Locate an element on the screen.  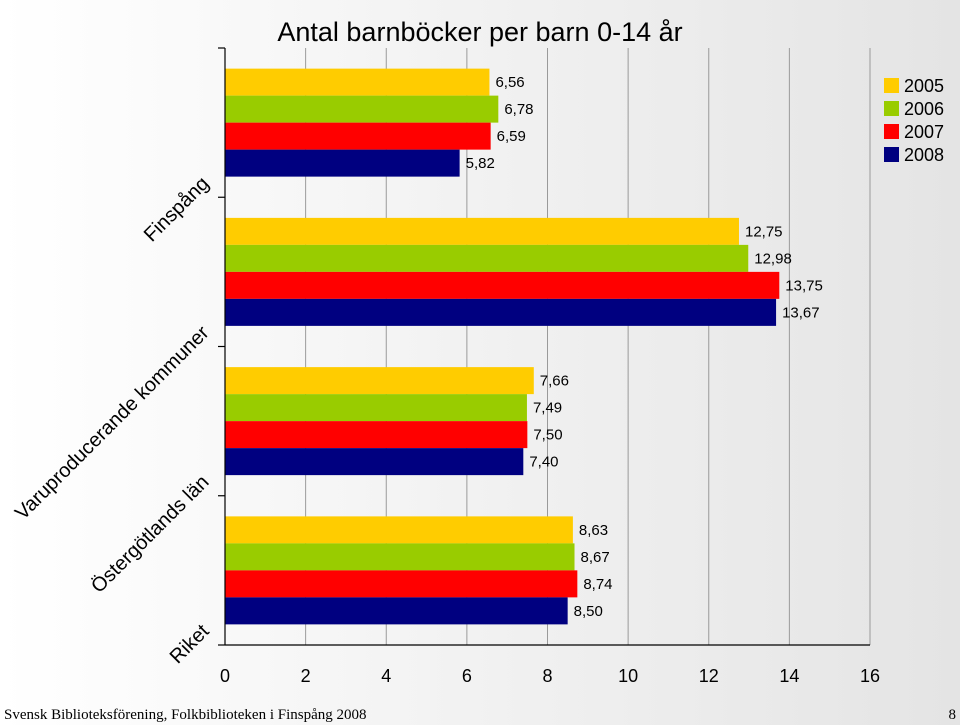
legend-swatch-2007 is located at coordinates (891, 131).